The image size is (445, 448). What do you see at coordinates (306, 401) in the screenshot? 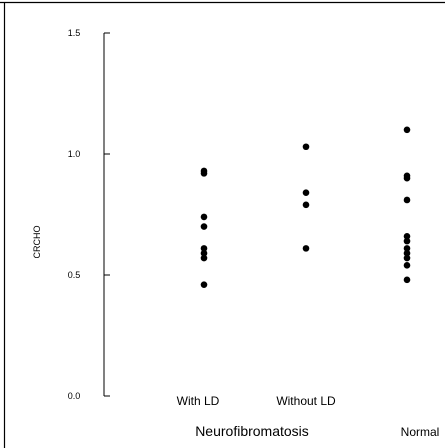
I see `category-label-without-ld: Without LD` at bounding box center [306, 401].